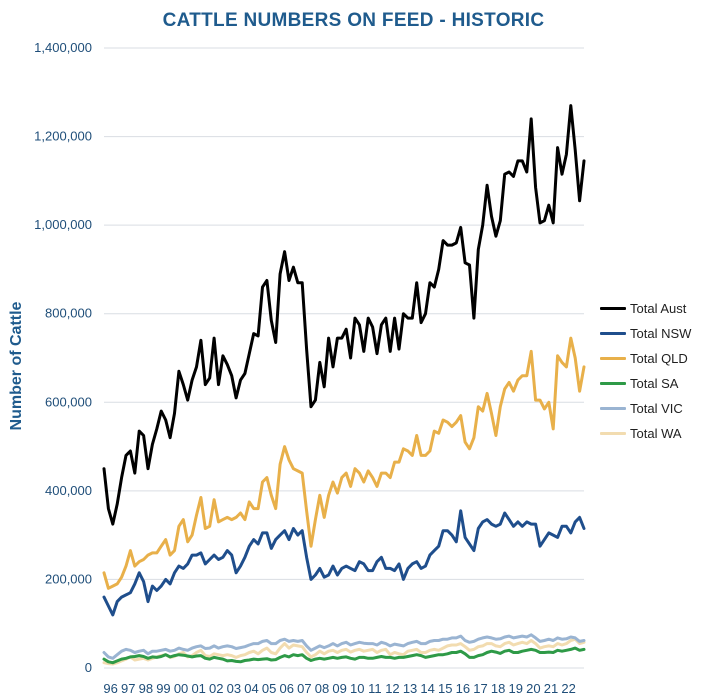 This screenshot has width=707, height=700. Describe the element at coordinates (146, 688) in the screenshot. I see `x-tick-label: 98` at that location.